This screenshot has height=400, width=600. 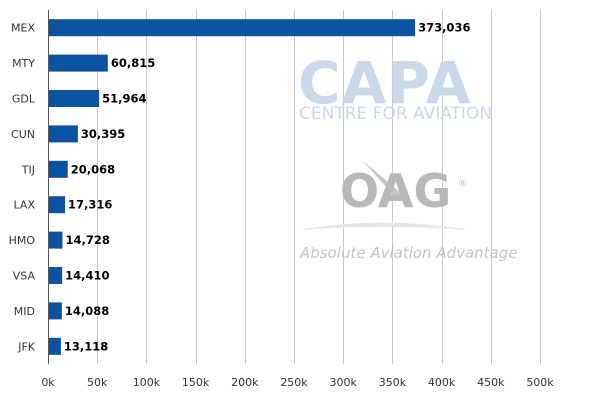 What do you see at coordinates (24, 99) in the screenshot?
I see `y-tick-label: GDL` at bounding box center [24, 99].